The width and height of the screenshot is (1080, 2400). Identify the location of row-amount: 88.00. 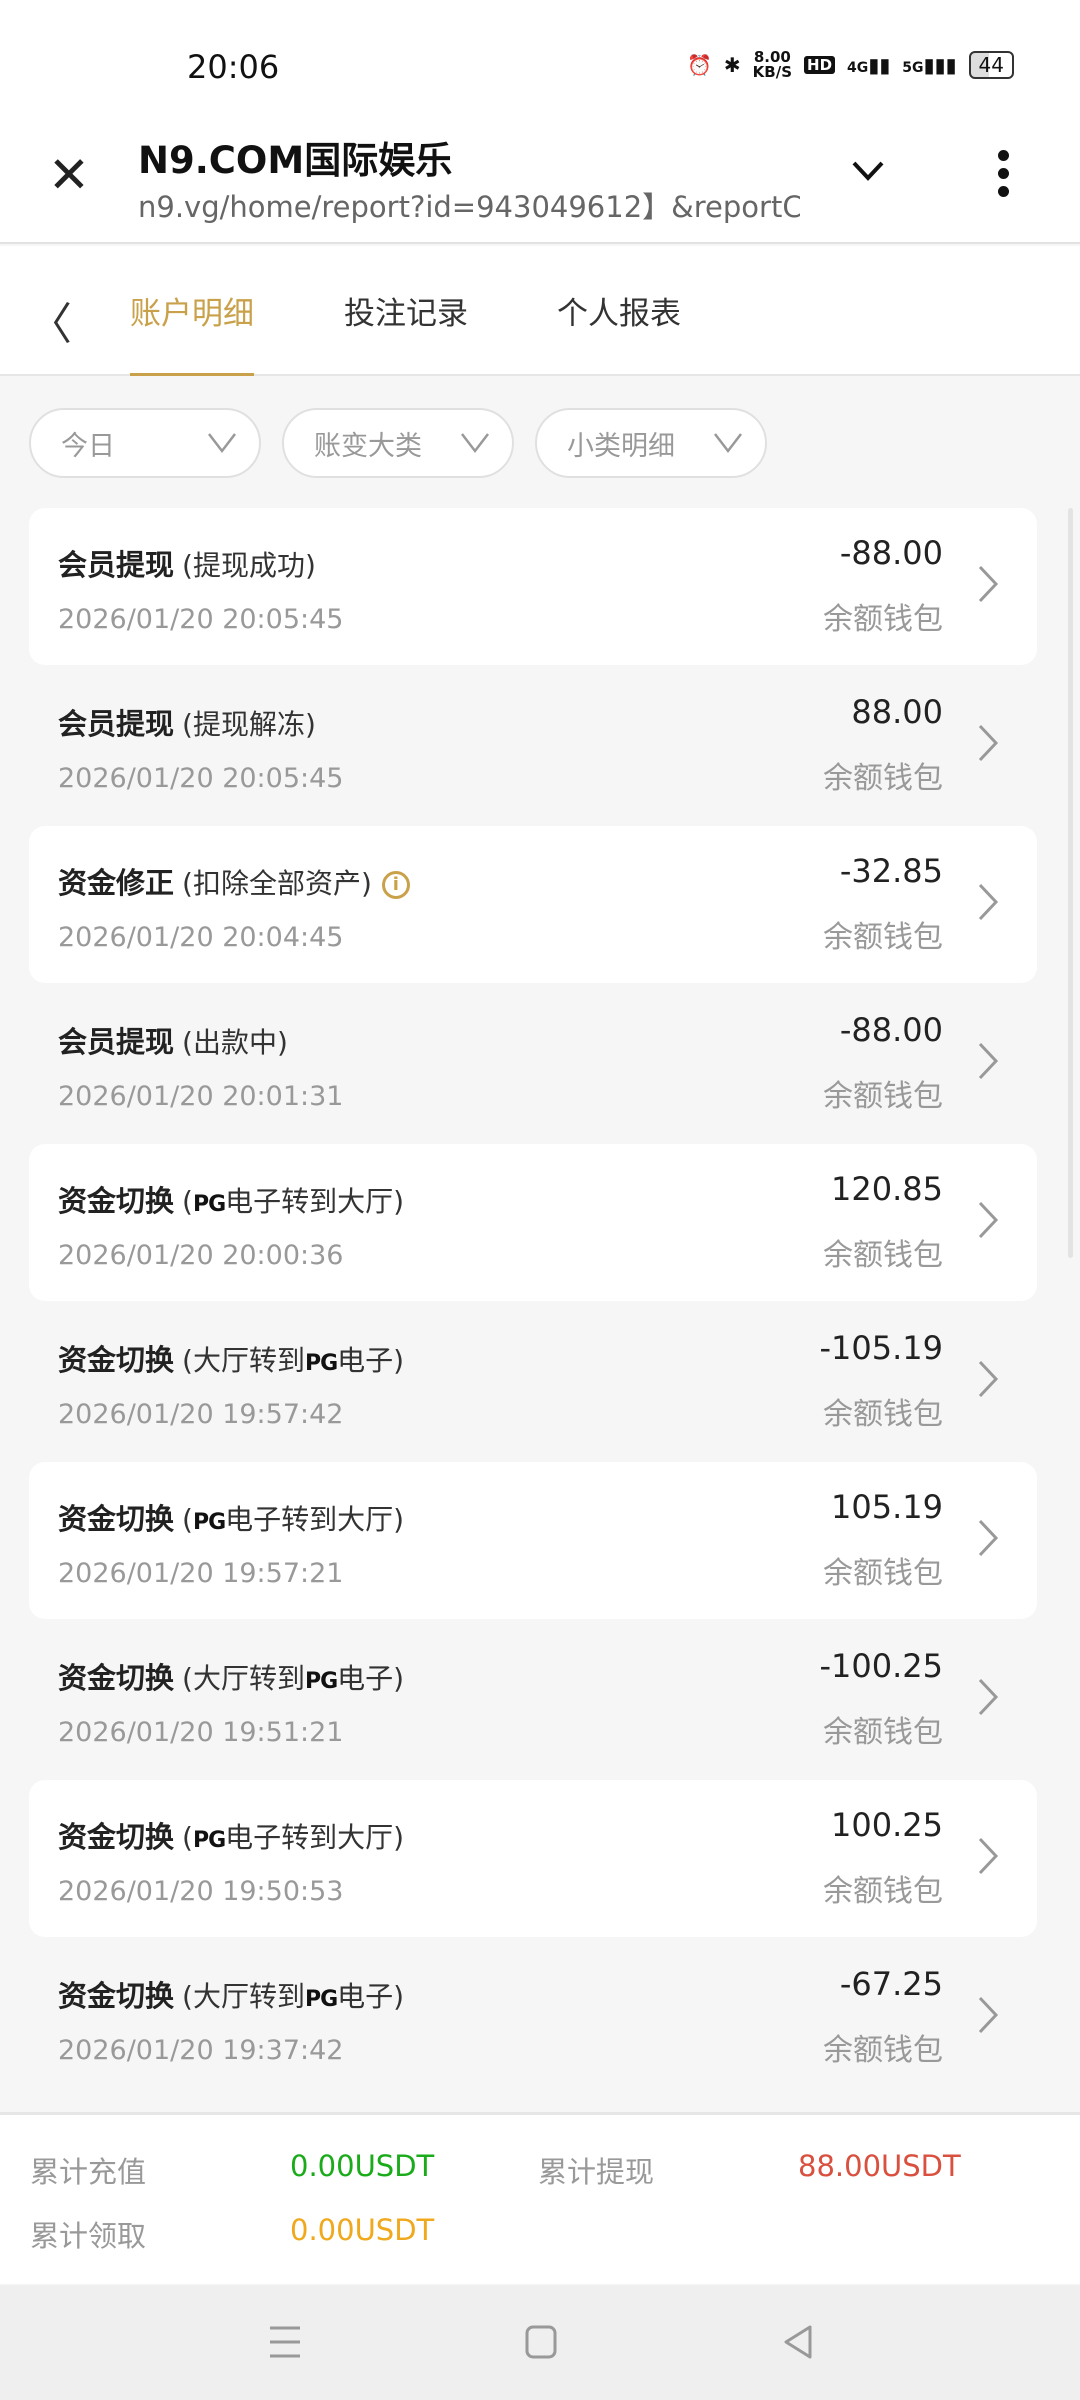
(897, 712).